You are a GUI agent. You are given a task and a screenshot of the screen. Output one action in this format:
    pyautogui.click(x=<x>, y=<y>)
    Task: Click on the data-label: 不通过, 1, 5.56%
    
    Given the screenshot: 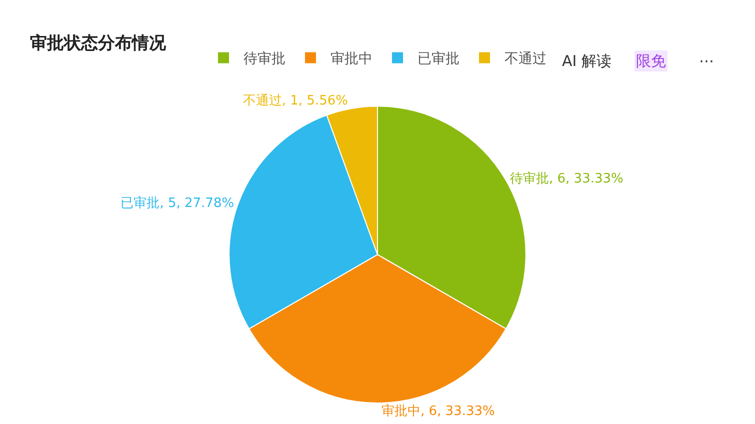 What is the action you would take?
    pyautogui.click(x=295, y=101)
    